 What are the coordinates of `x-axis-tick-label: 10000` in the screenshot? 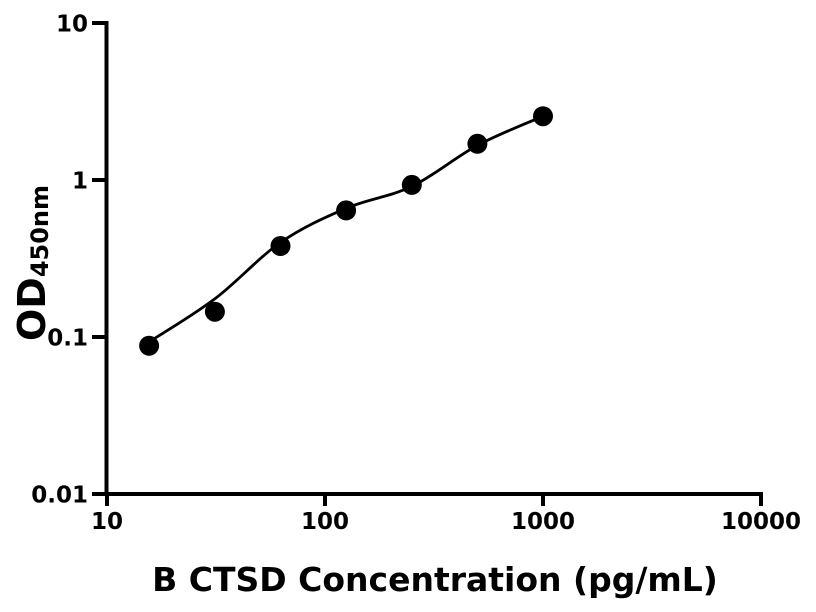 It's located at (761, 522).